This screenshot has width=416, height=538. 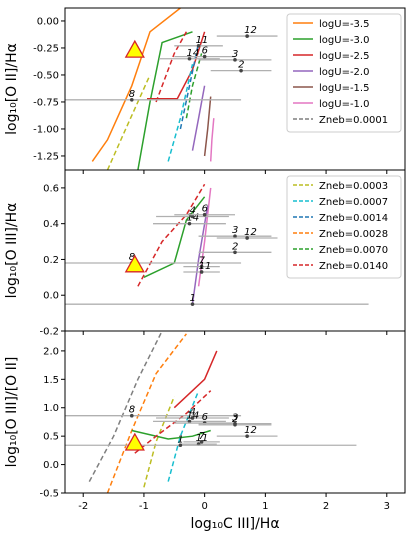 What do you see at coordinates (46, 75) in the screenshot?
I see `y-tick-label: -0.50` at bounding box center [46, 75].